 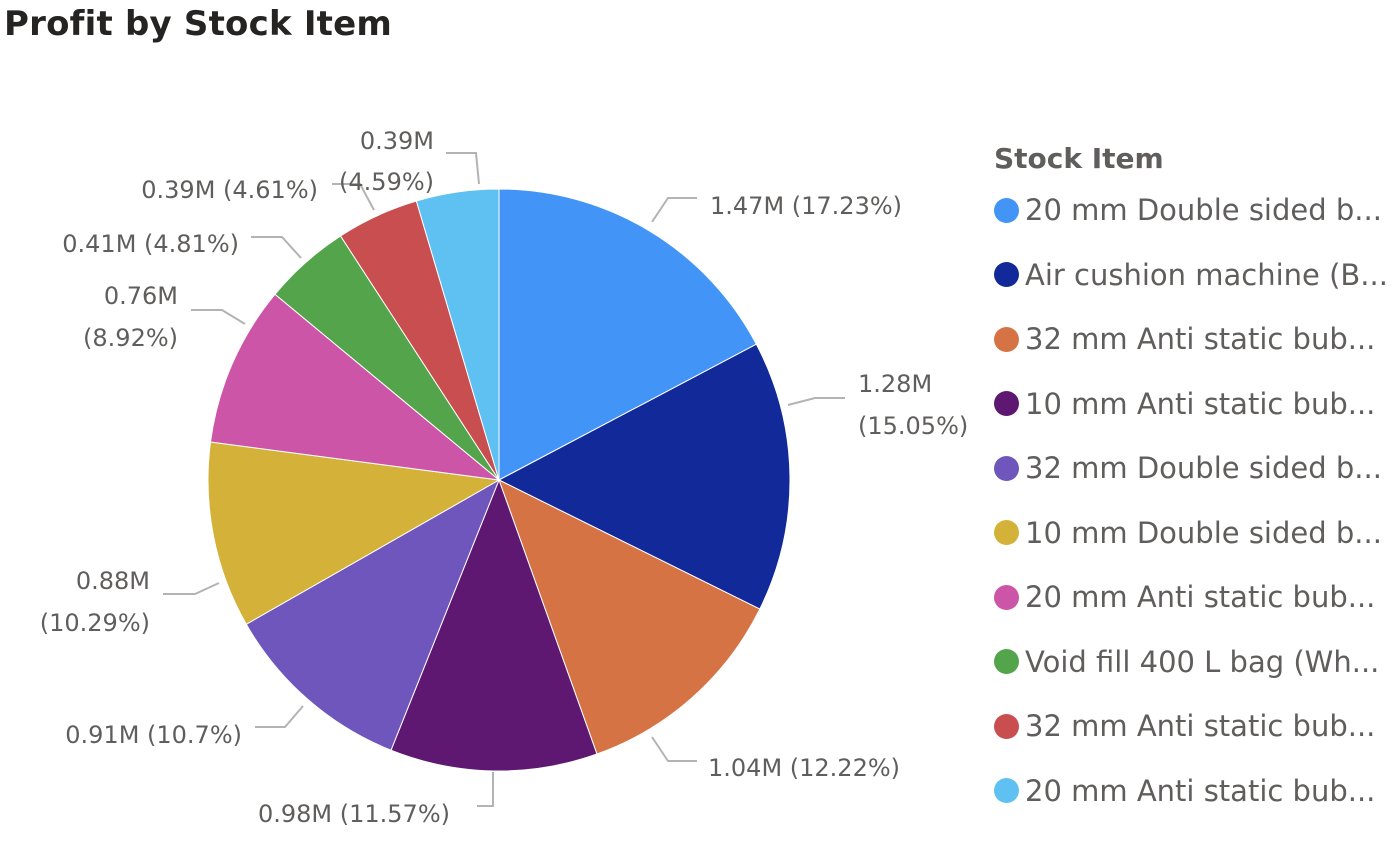 What do you see at coordinates (895, 384) in the screenshot?
I see `data-label: 1.28M` at bounding box center [895, 384].